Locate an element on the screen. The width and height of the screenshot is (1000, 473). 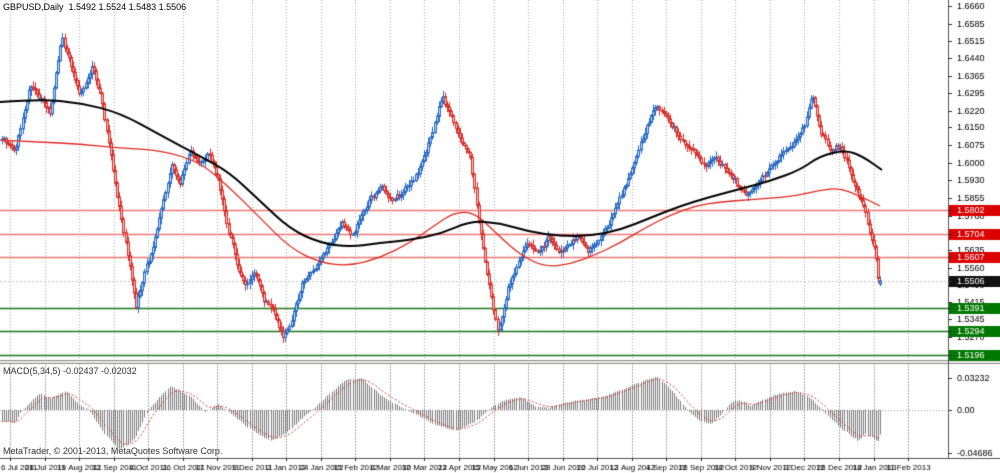
chart-title: GBPUSD,Daily 1.5492 1.5524 1.5483 1.5506 is located at coordinates (94, 7).